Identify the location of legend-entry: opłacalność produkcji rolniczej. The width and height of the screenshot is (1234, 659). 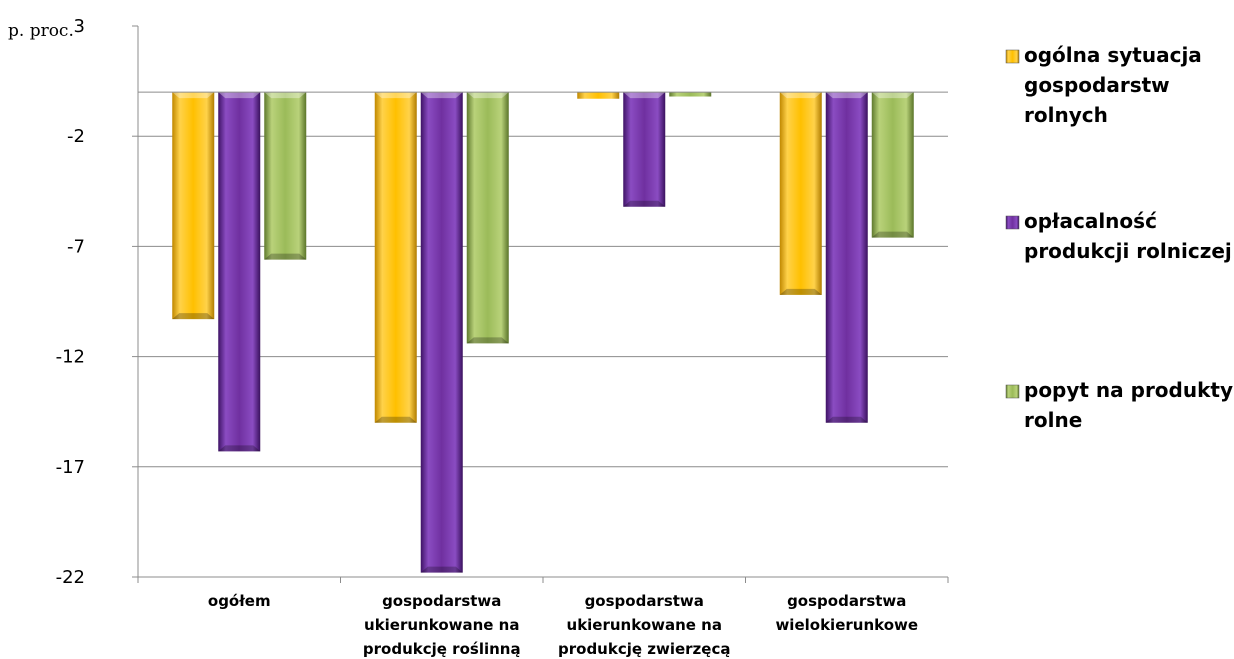
(1118, 236).